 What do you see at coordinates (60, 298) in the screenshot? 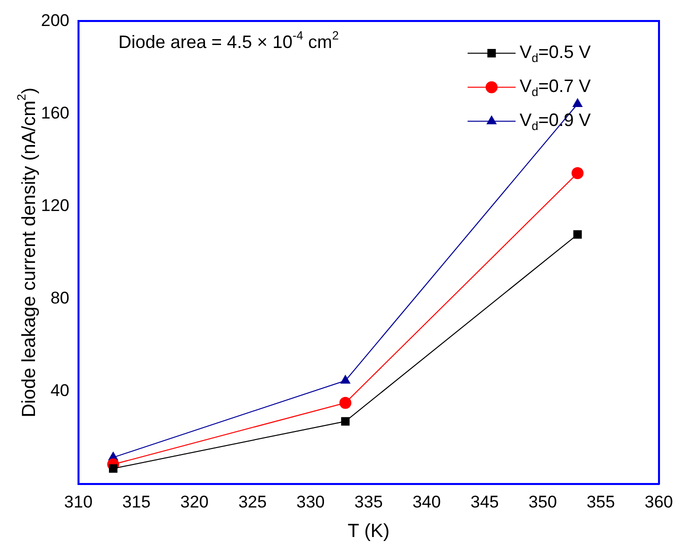
I see `y-tick-label: 80` at bounding box center [60, 298].